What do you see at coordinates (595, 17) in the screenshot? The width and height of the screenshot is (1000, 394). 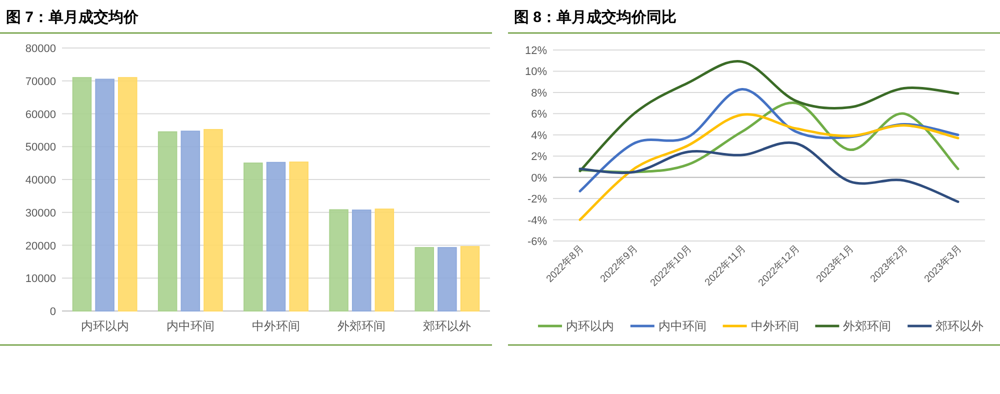 I see `chart-title: 图 8：单月成交均价同比` at bounding box center [595, 17].